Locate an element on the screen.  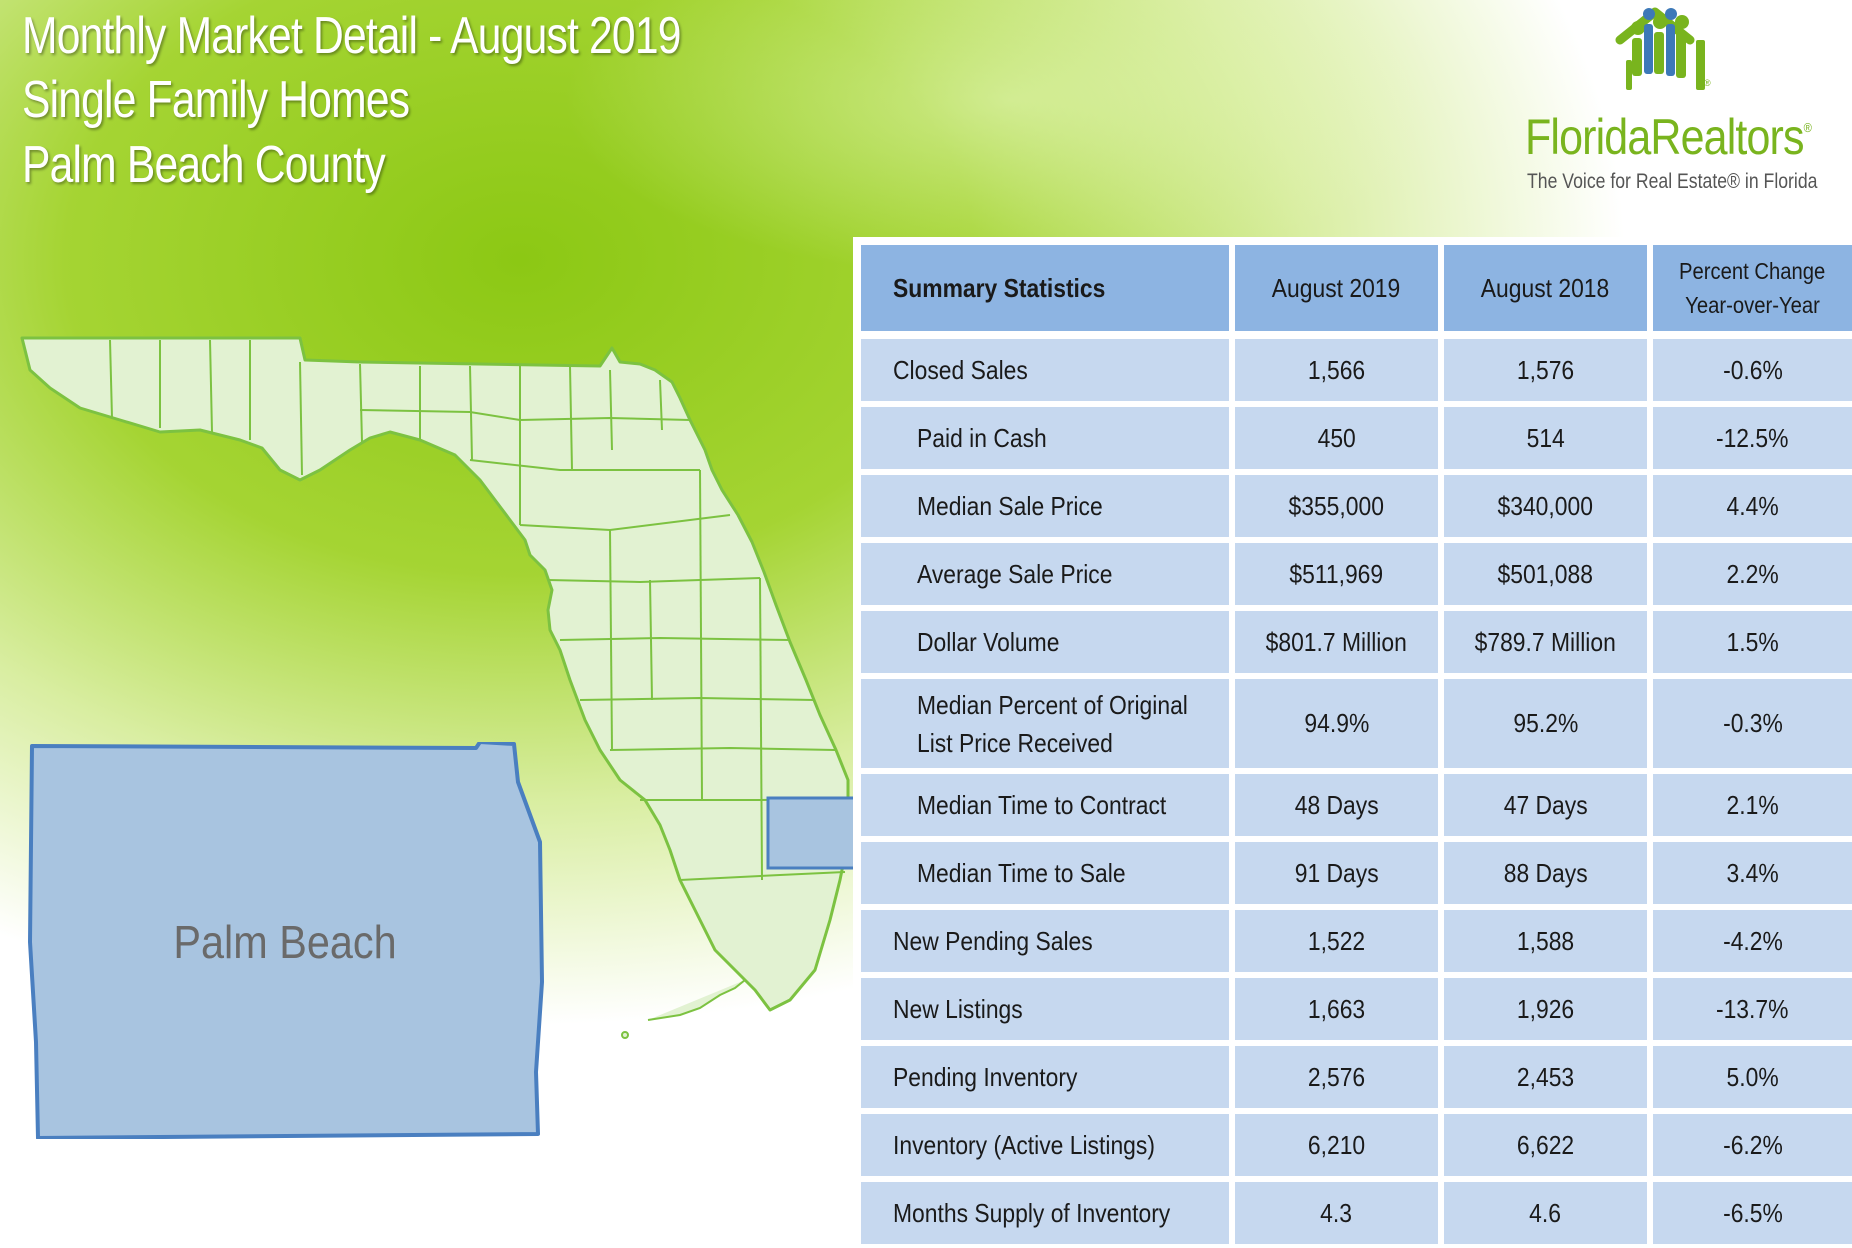
value-2019: 48 Days is located at coordinates (1336, 805).